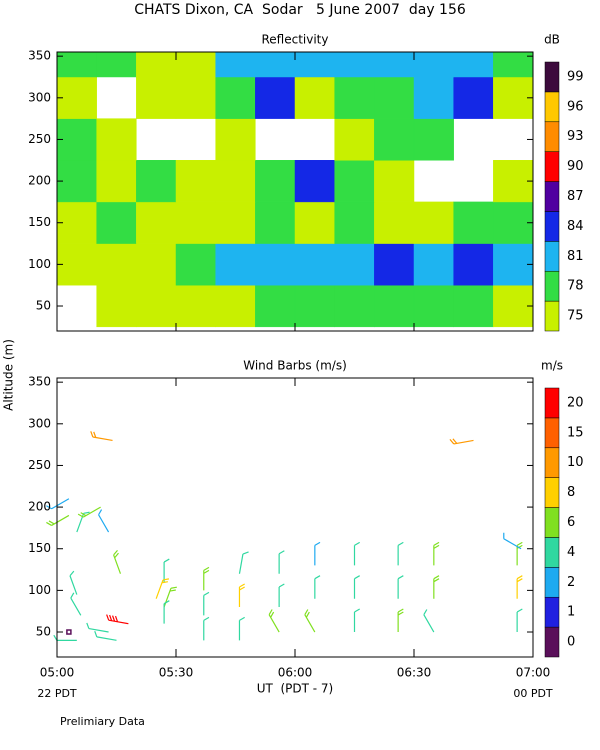 This screenshot has height=750, width=600. I want to click on y-tick-label: 250, so click(39, 465).